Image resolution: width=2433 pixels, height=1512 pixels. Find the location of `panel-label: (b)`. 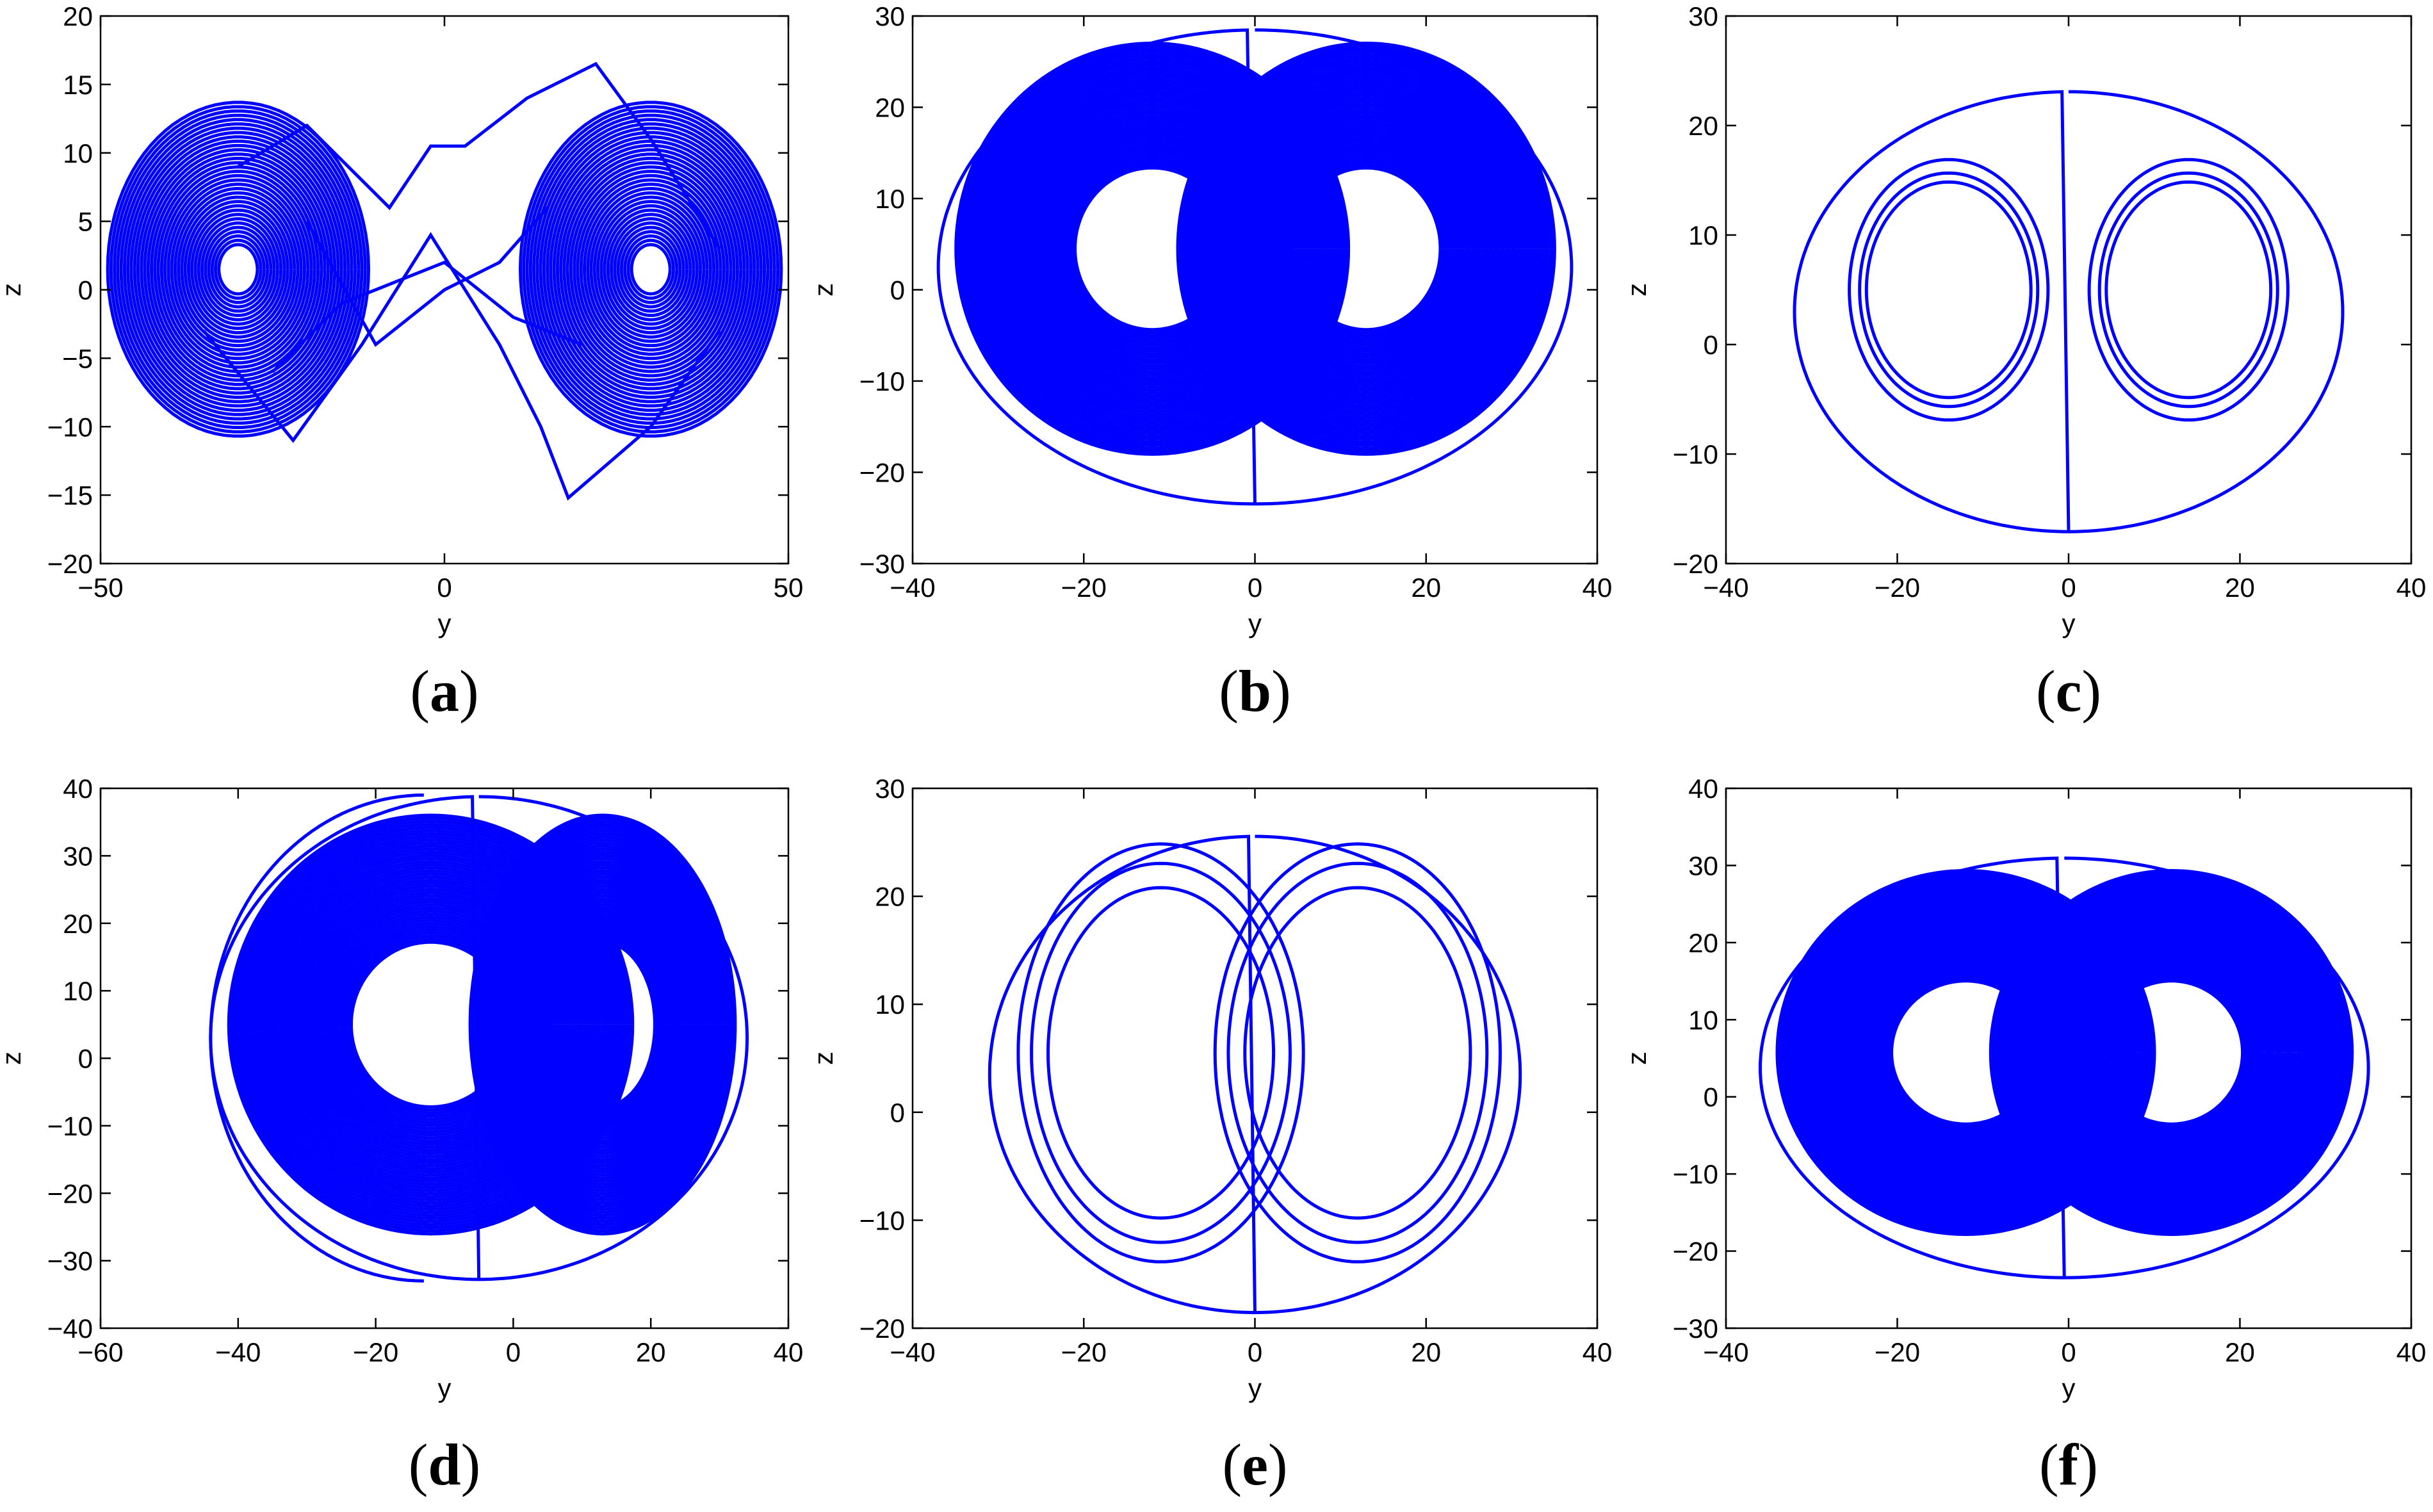

panel-label: (b) is located at coordinates (1254, 691).